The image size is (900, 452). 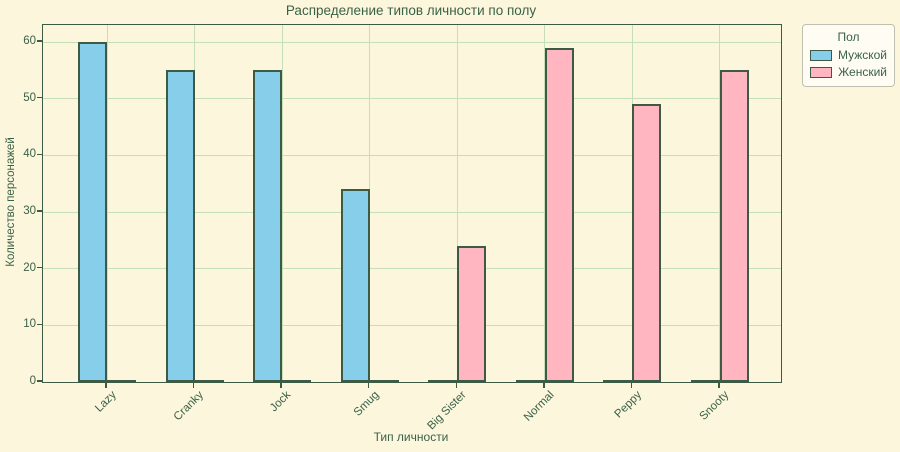 I want to click on bar-cranky, so click(x=180, y=226).